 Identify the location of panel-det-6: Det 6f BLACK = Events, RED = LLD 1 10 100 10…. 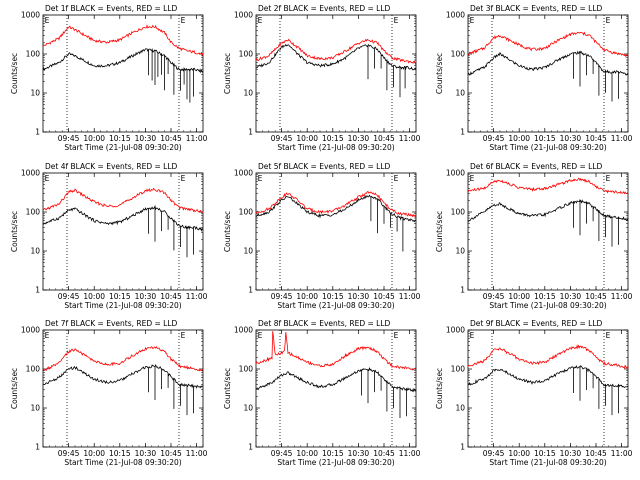
(534, 236).